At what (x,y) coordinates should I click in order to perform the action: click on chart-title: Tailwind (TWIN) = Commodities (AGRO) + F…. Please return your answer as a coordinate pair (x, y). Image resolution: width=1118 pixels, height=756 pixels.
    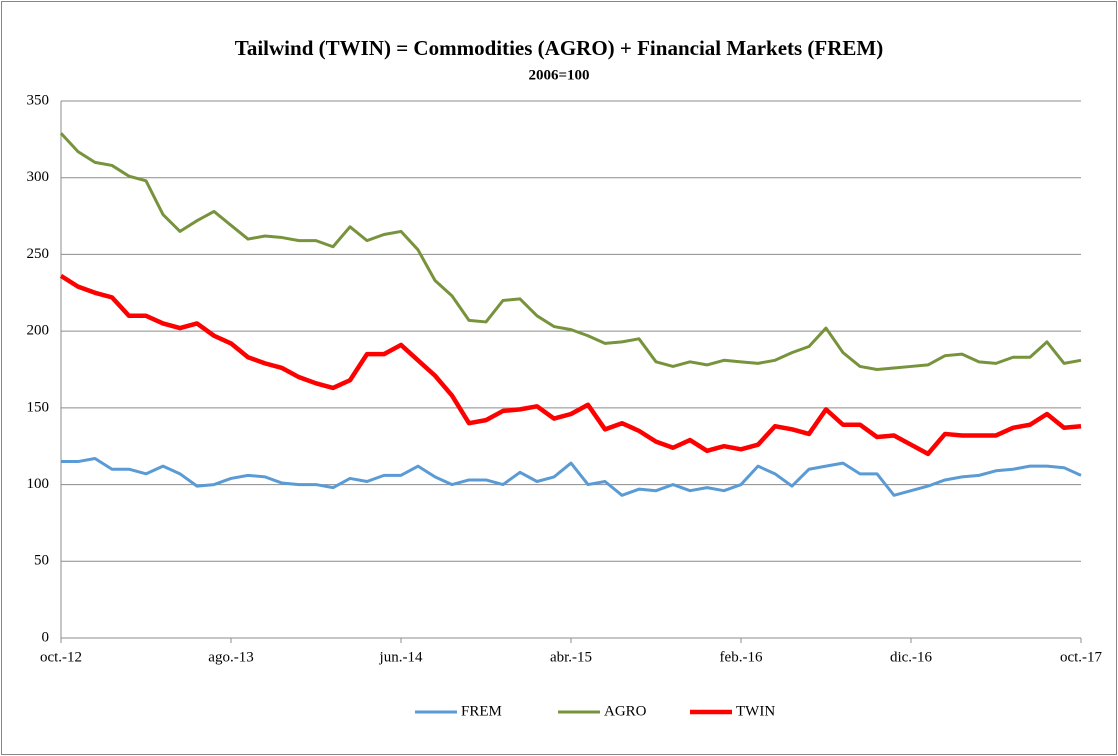
    Looking at the image, I should click on (559, 48).